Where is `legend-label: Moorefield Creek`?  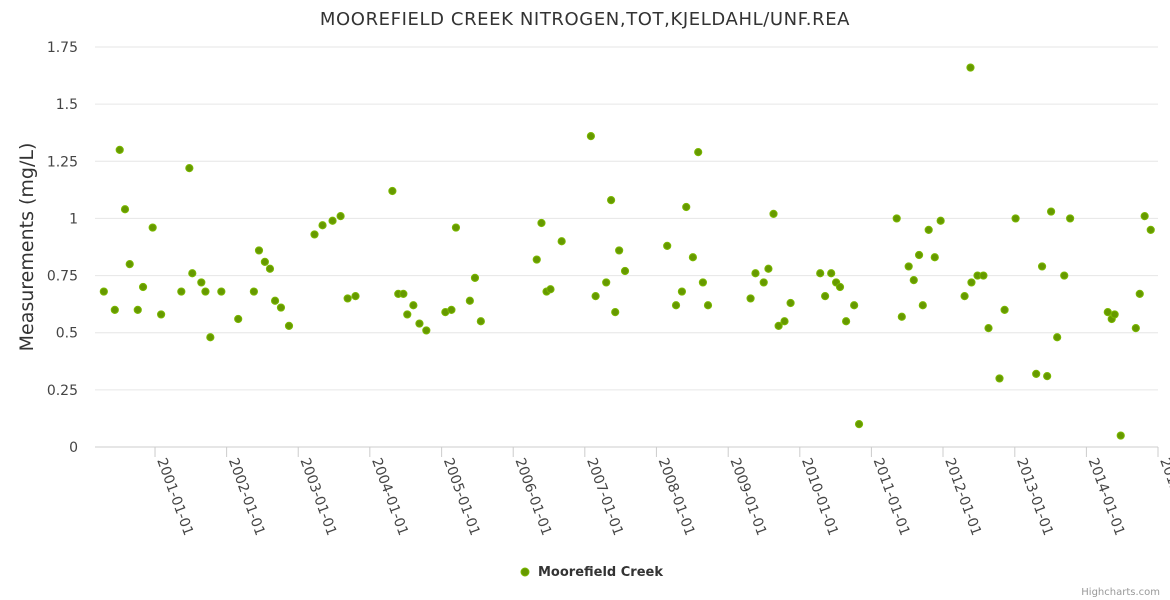 legend-label: Moorefield Creek is located at coordinates (600, 572).